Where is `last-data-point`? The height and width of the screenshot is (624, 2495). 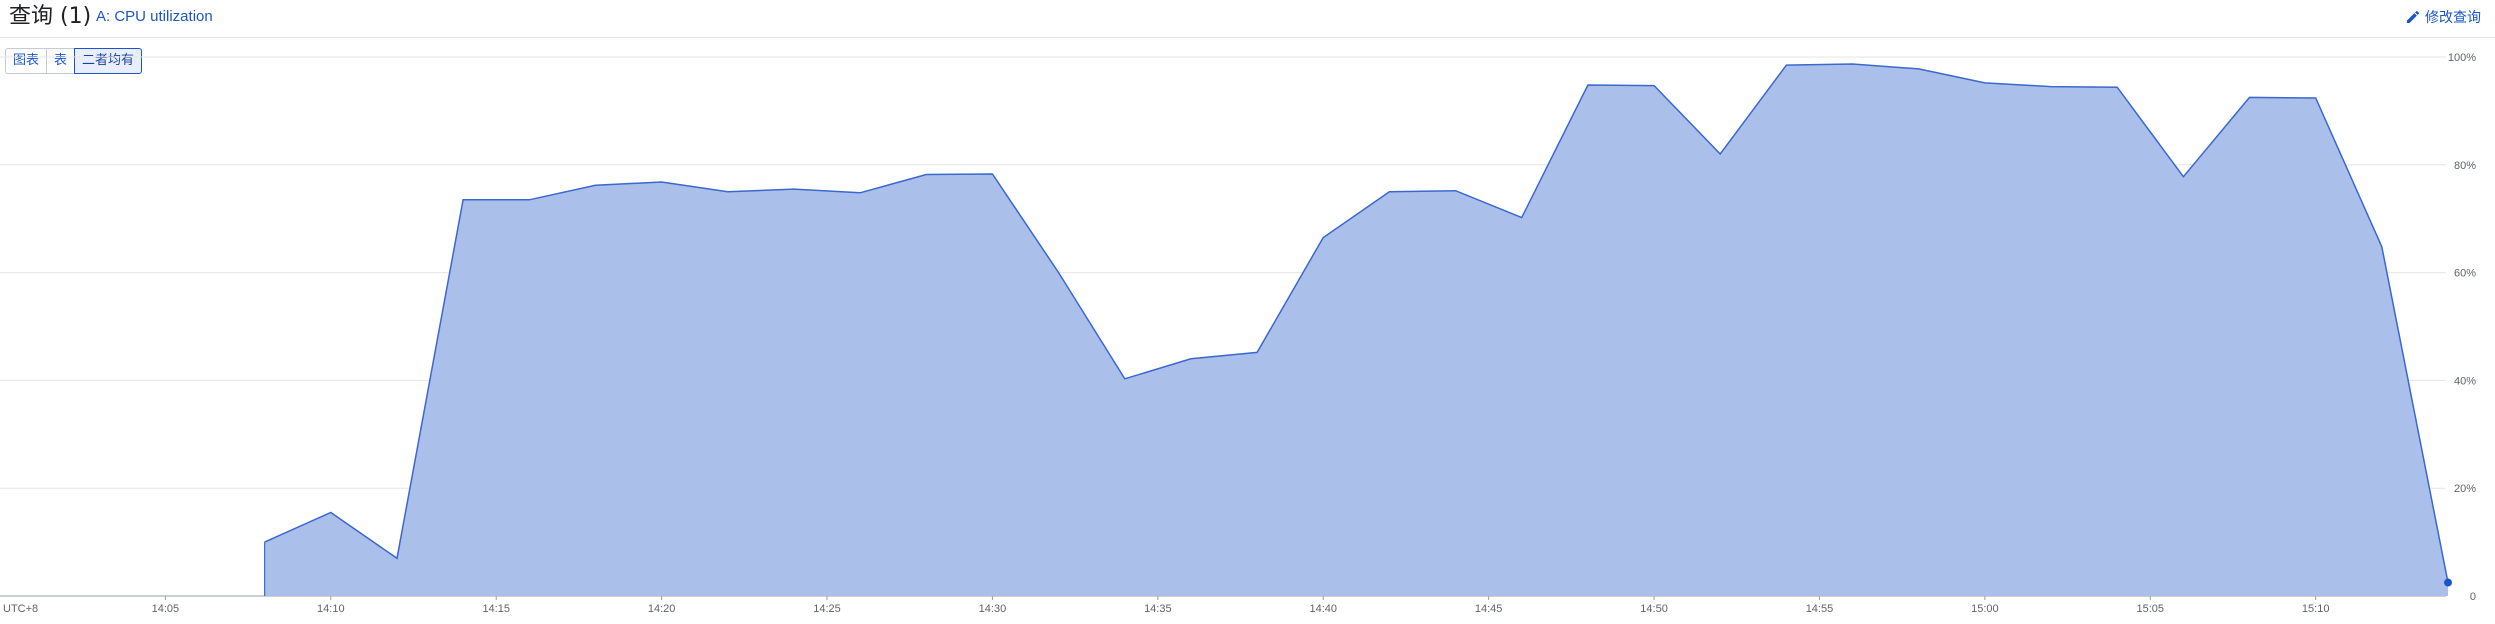 last-data-point is located at coordinates (2448, 582).